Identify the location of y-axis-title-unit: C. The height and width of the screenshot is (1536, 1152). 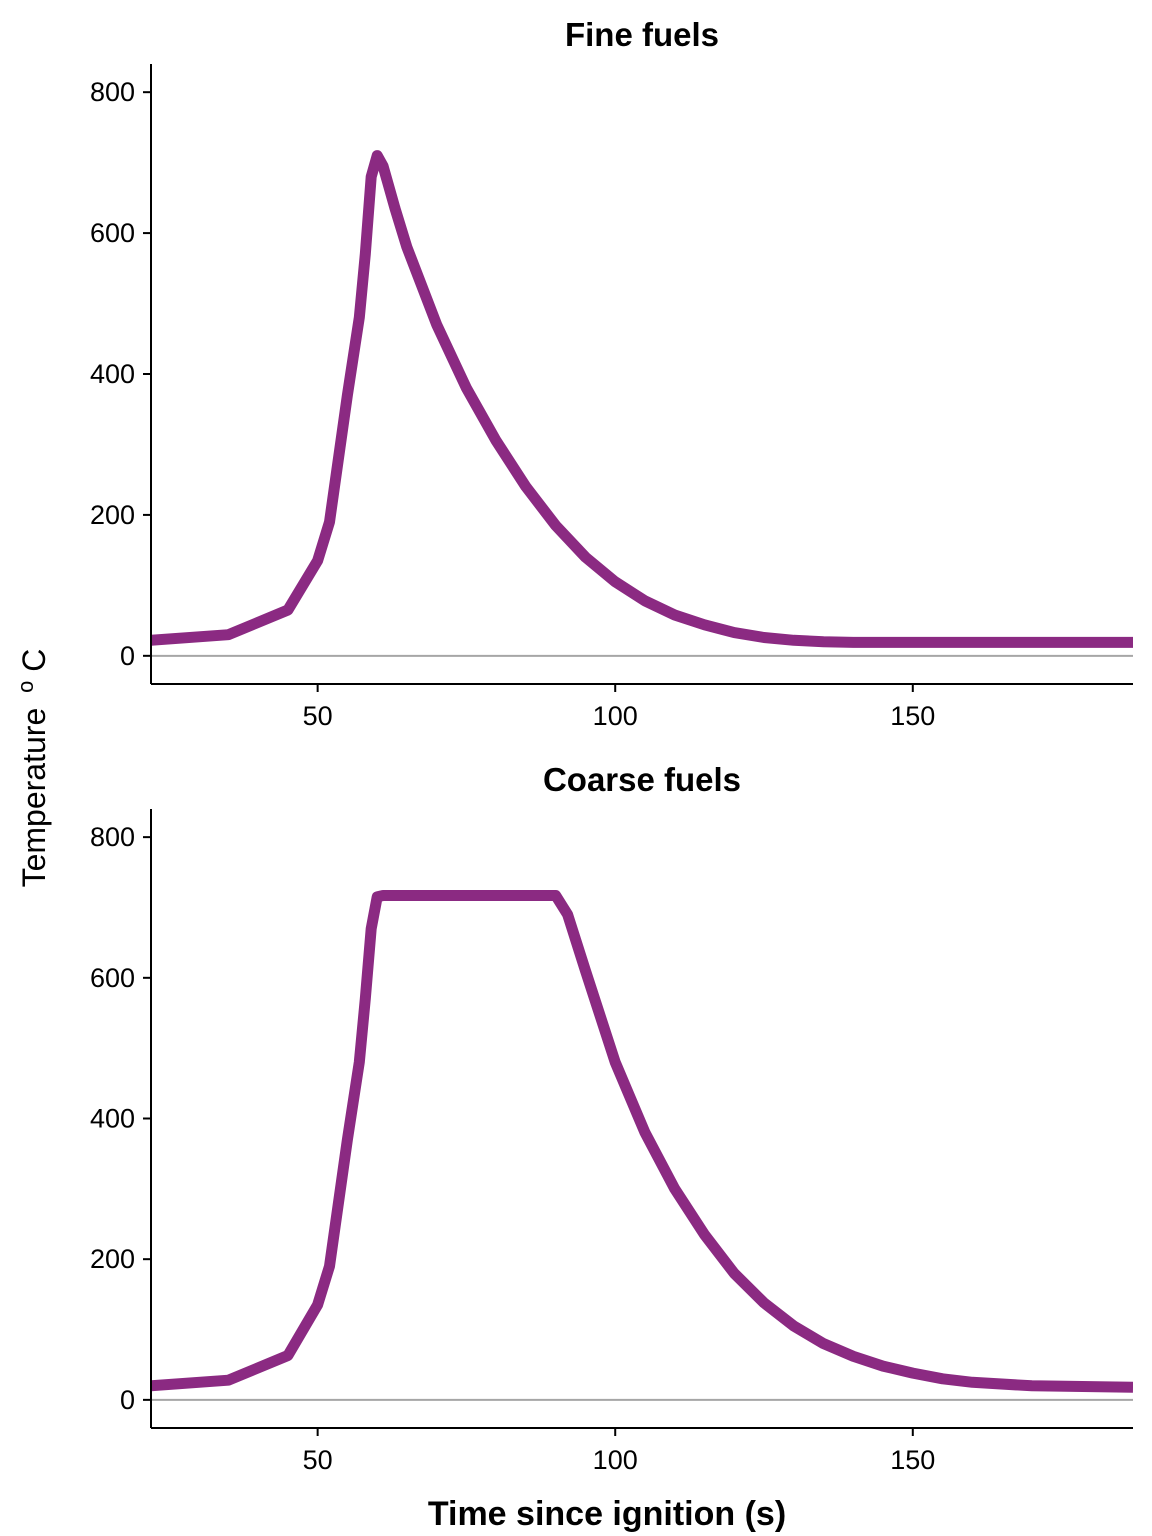
(34, 660).